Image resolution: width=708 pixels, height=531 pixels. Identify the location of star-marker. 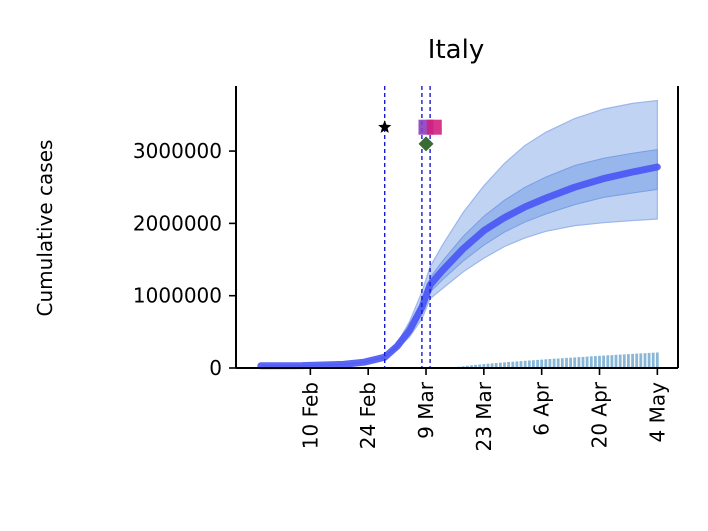
(385, 126).